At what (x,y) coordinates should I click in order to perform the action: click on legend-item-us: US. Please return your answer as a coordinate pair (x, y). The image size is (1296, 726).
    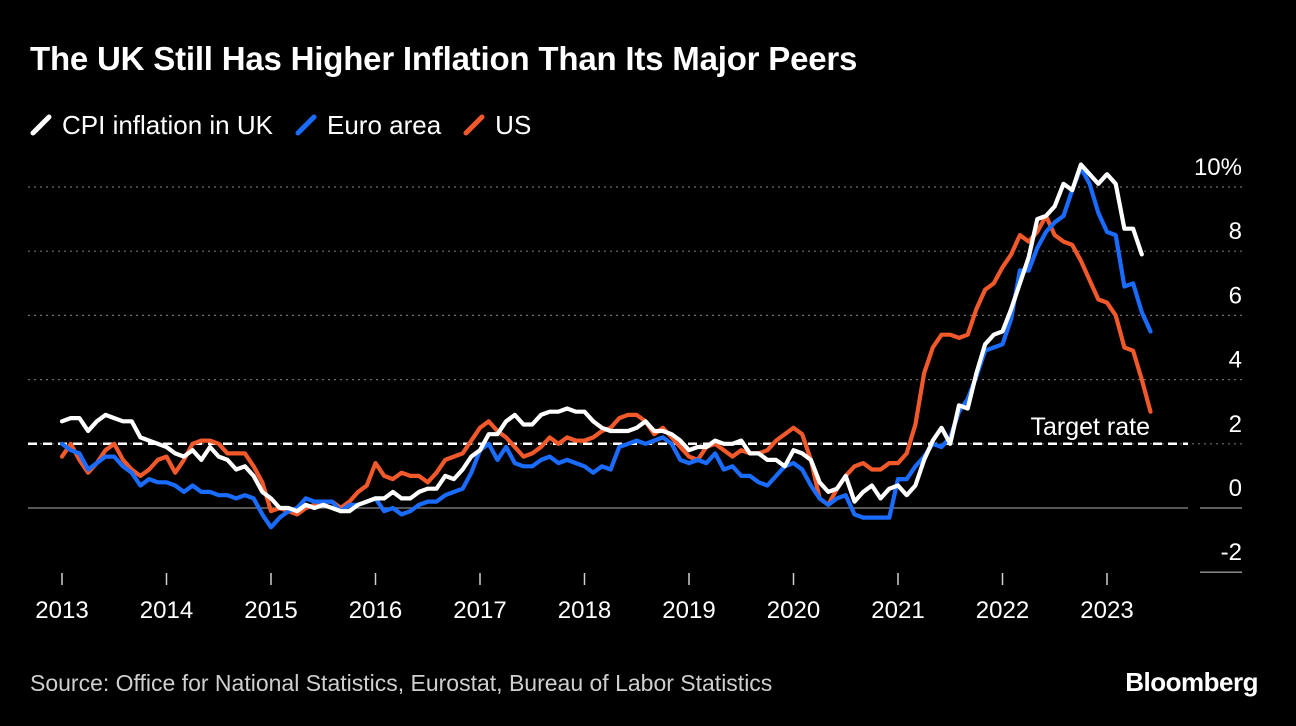
    Looking at the image, I should click on (497, 125).